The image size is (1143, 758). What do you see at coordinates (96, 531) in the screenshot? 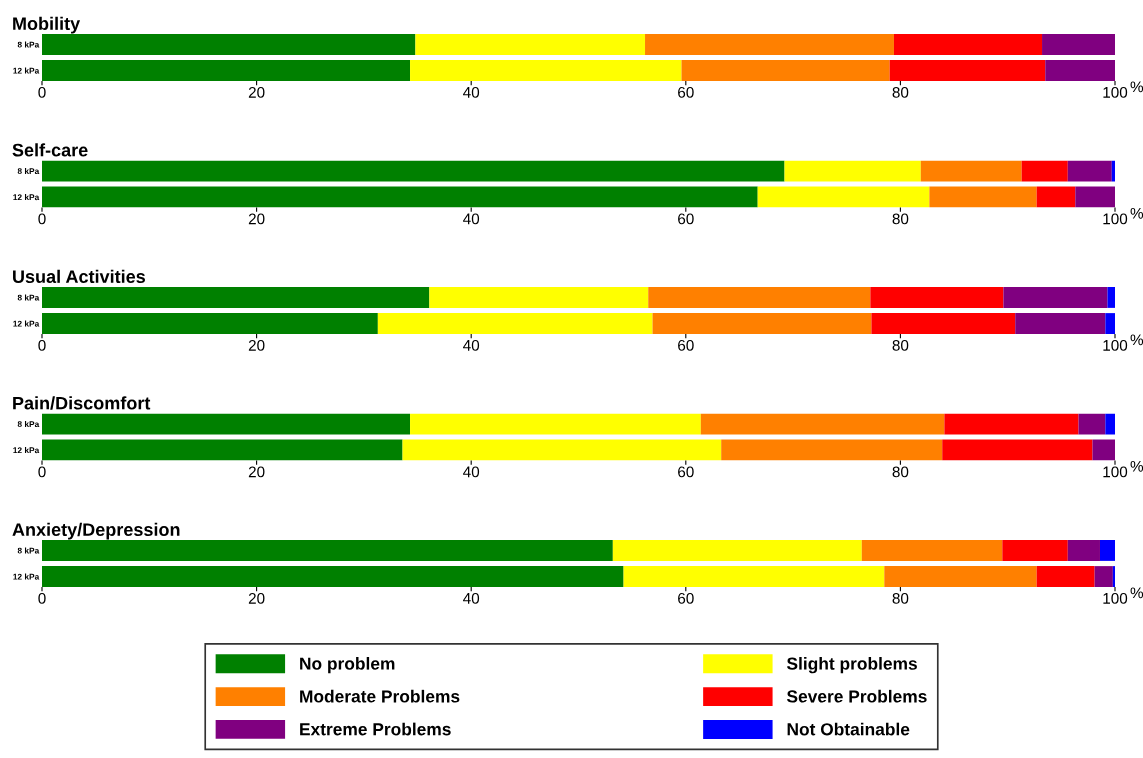
I see `chart-title: Anxiety/Depression` at bounding box center [96, 531].